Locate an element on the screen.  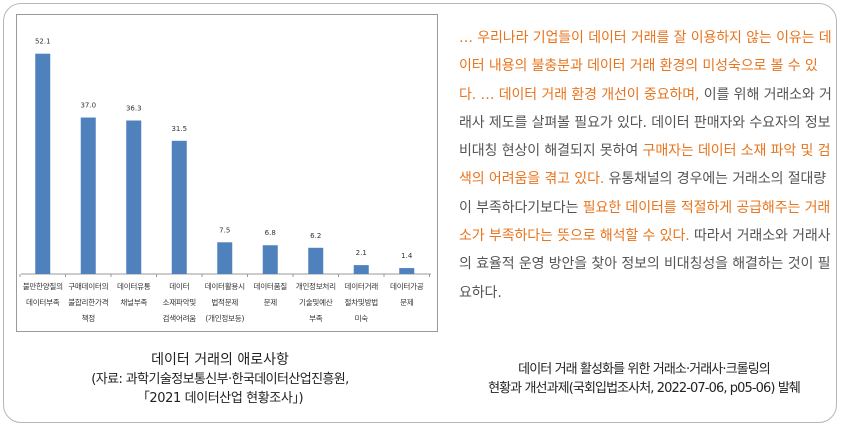
source-citation-line2: 현황과 개선과제(국회입법조사처, 2022-07-06, p05-06) 발췌 is located at coordinates (644, 388).